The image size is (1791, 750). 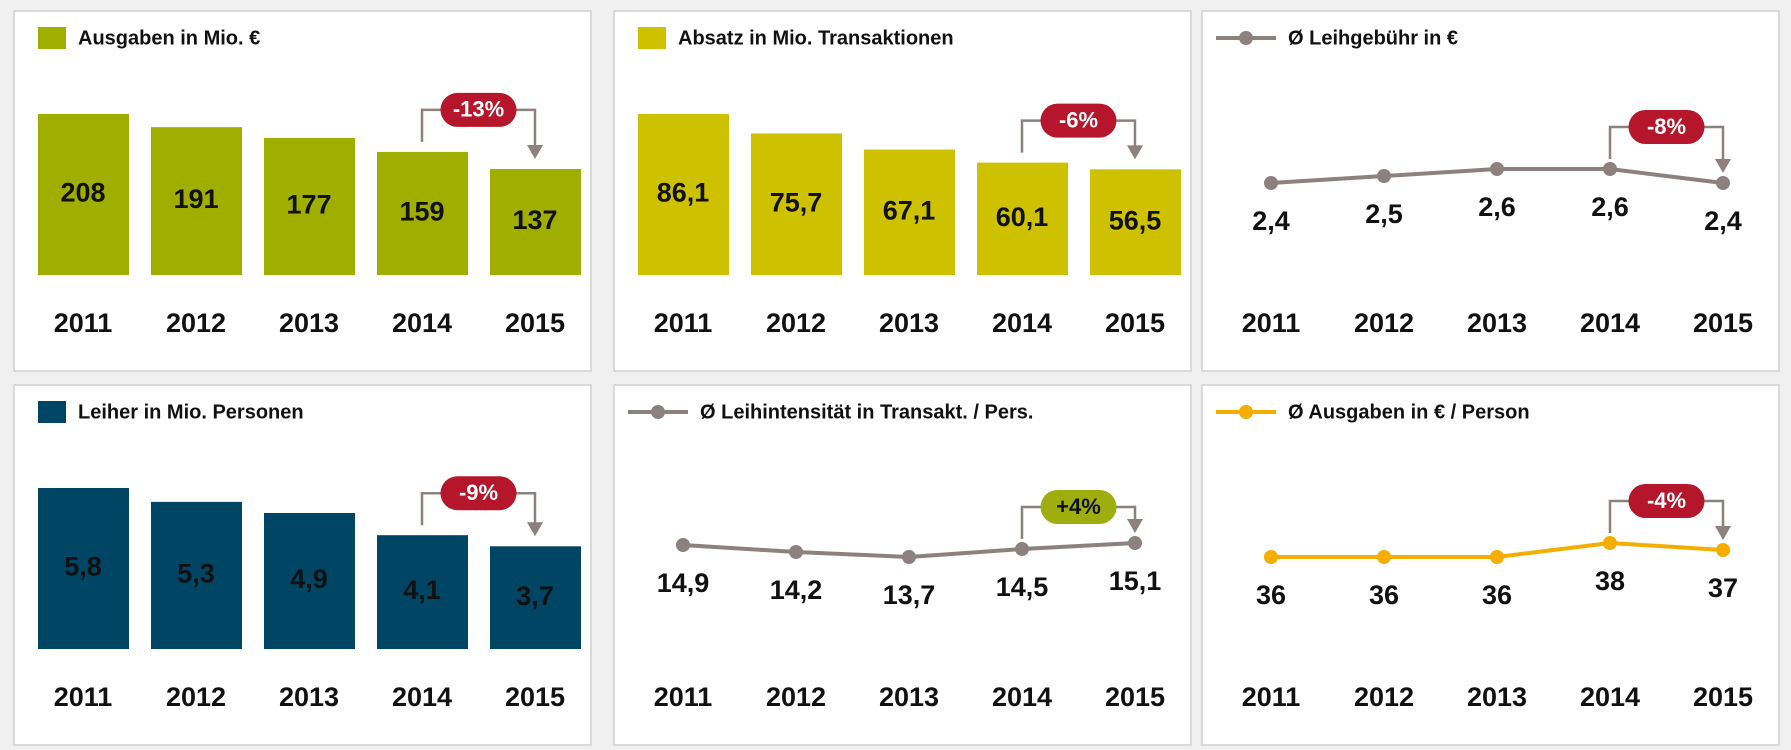 I want to click on legend-swatch, so click(x=52, y=38).